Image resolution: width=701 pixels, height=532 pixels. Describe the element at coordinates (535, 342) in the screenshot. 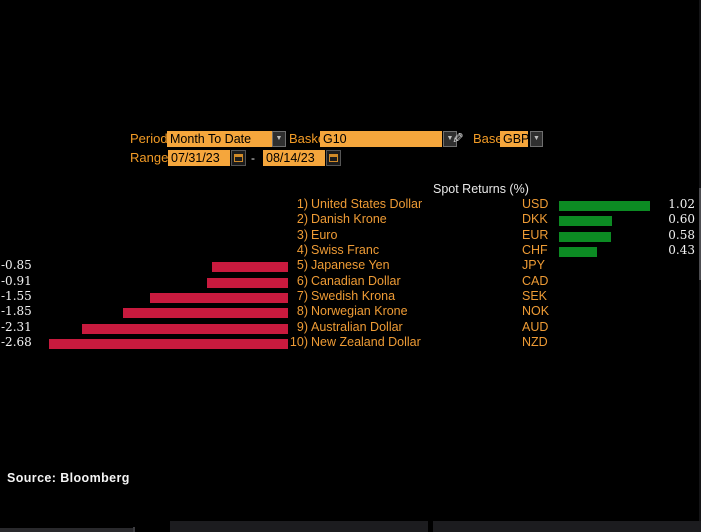

I see `currency-code: NZD` at that location.